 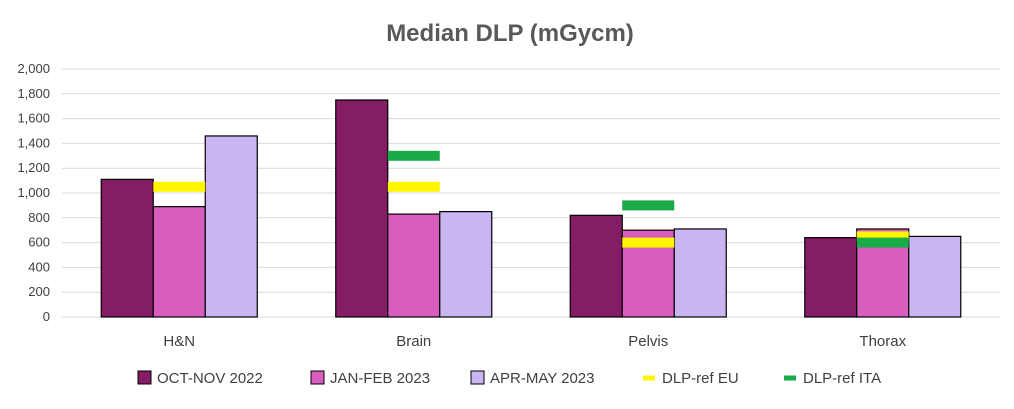 What do you see at coordinates (882, 341) in the screenshot?
I see `x-tick-label: Thorax` at bounding box center [882, 341].